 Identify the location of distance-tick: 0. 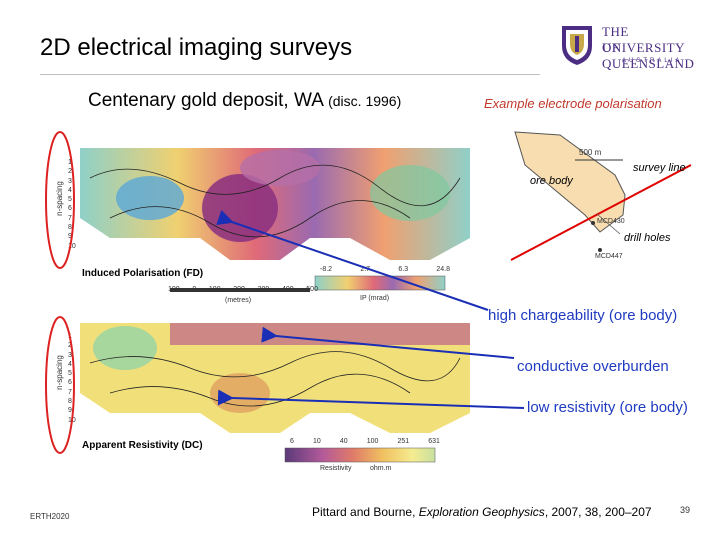
(194, 289).